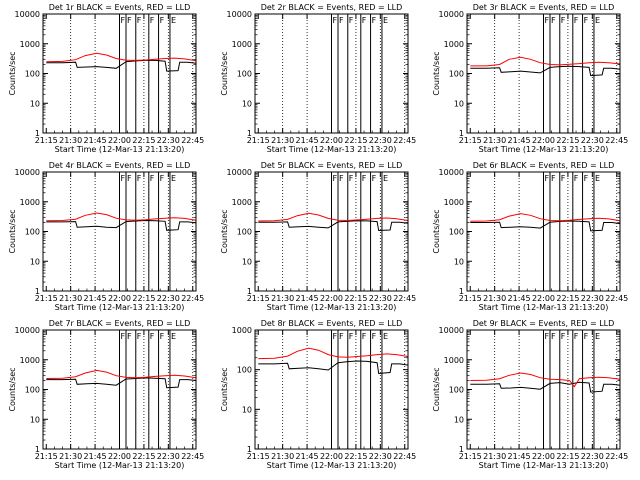 Image resolution: width=640 pixels, height=480 pixels. Describe the element at coordinates (120, 323) in the screenshot. I see `chart-title: Det 7r BLACK = Events, RED = LLD` at that location.